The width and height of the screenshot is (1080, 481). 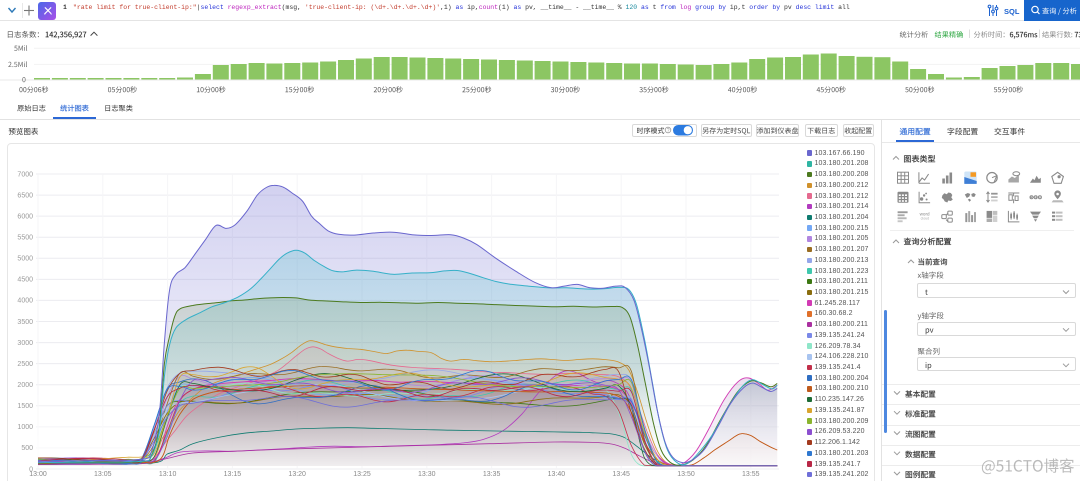 I want to click on svg-text: 13:20, so click(x=297, y=474).